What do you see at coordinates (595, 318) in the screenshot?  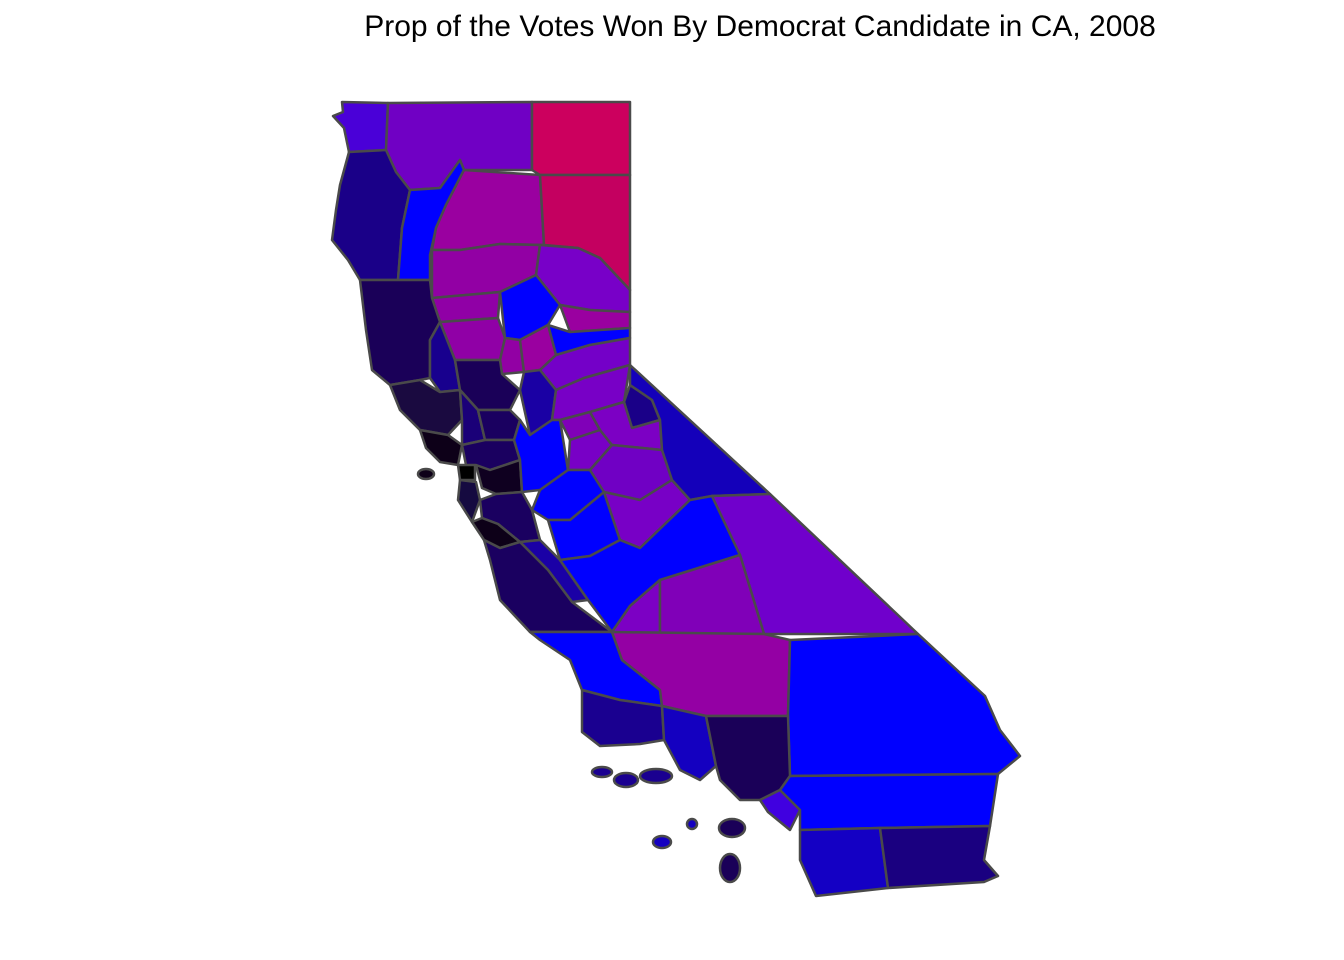 I see `county-sierra` at bounding box center [595, 318].